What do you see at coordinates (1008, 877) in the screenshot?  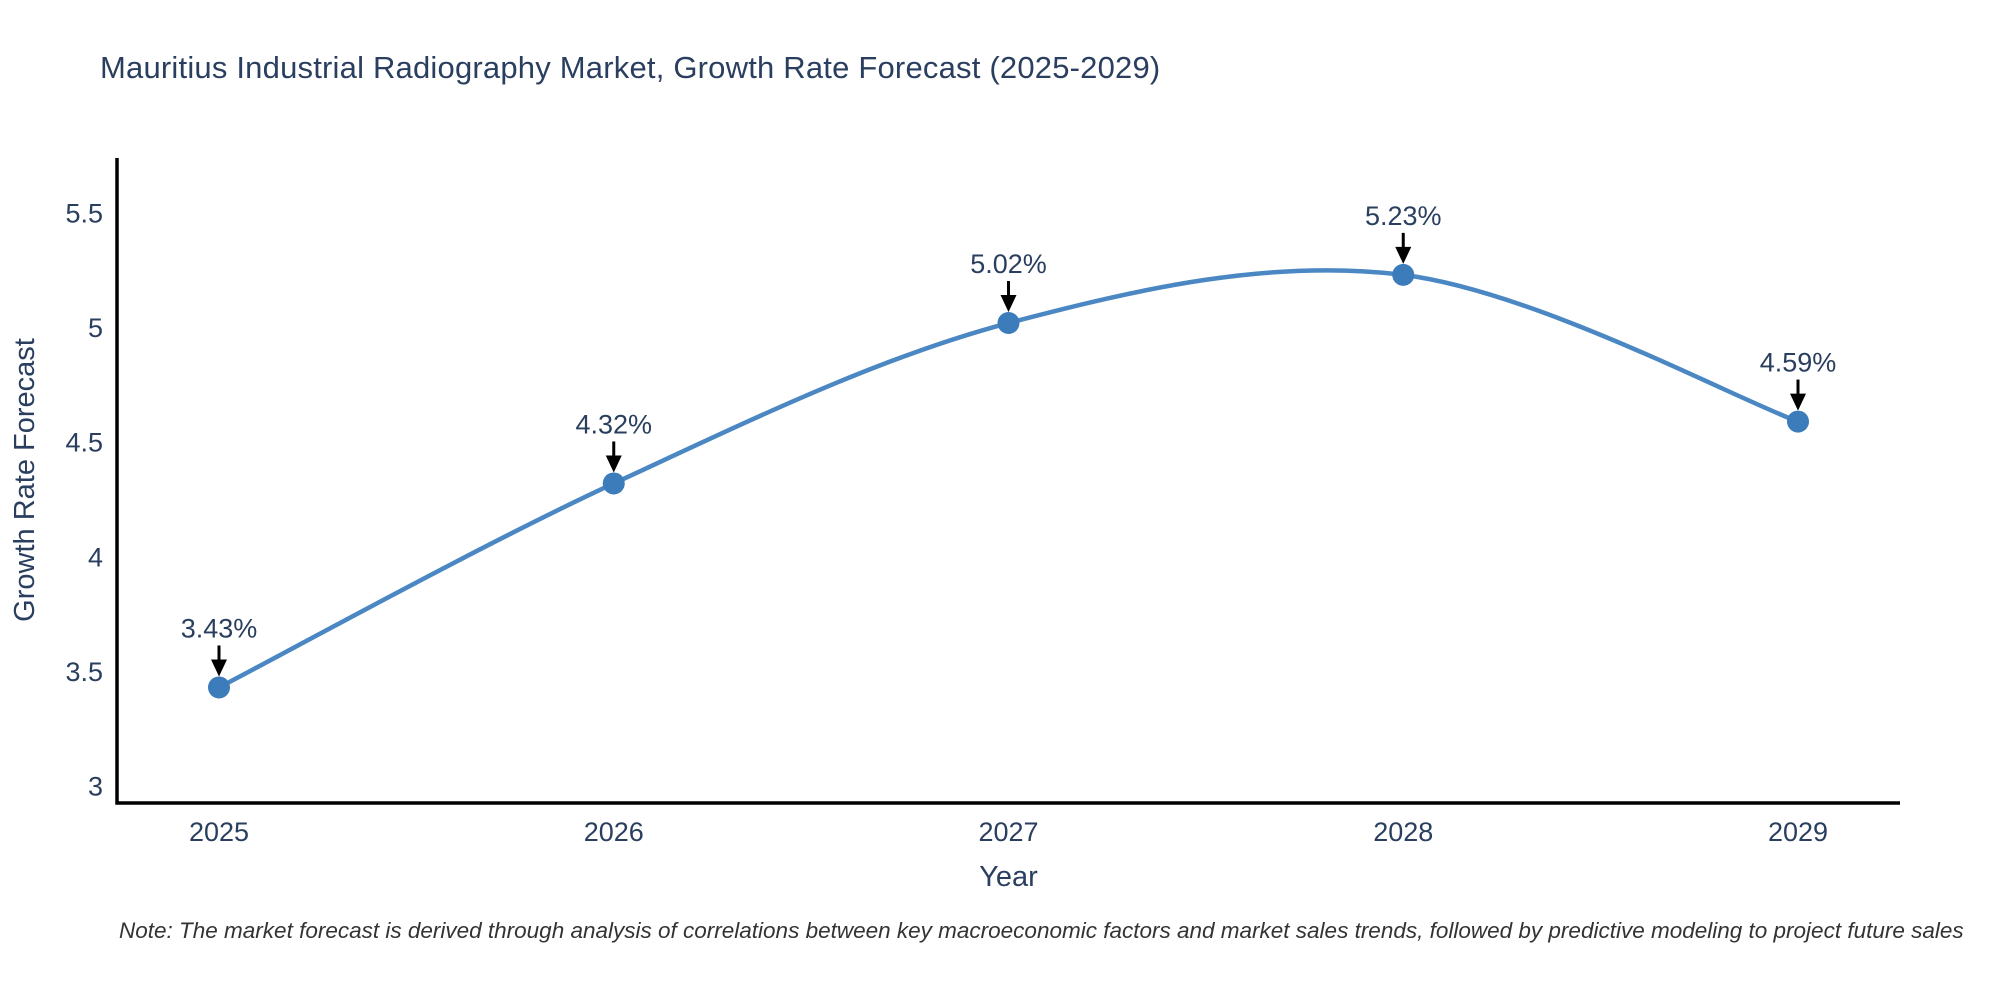 I see `x-axis-title: Year` at bounding box center [1008, 877].